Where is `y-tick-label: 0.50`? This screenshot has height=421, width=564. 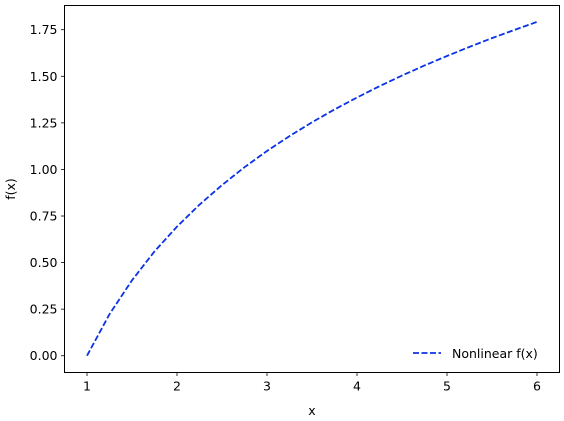
y-tick-label: 0.50 is located at coordinates (44, 262).